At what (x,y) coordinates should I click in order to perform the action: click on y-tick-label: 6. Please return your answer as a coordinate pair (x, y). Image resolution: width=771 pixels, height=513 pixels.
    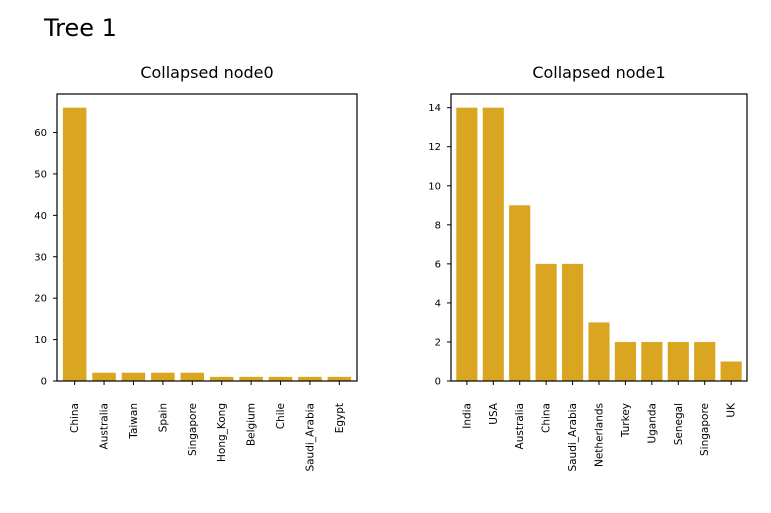
    Looking at the image, I should click on (438, 264).